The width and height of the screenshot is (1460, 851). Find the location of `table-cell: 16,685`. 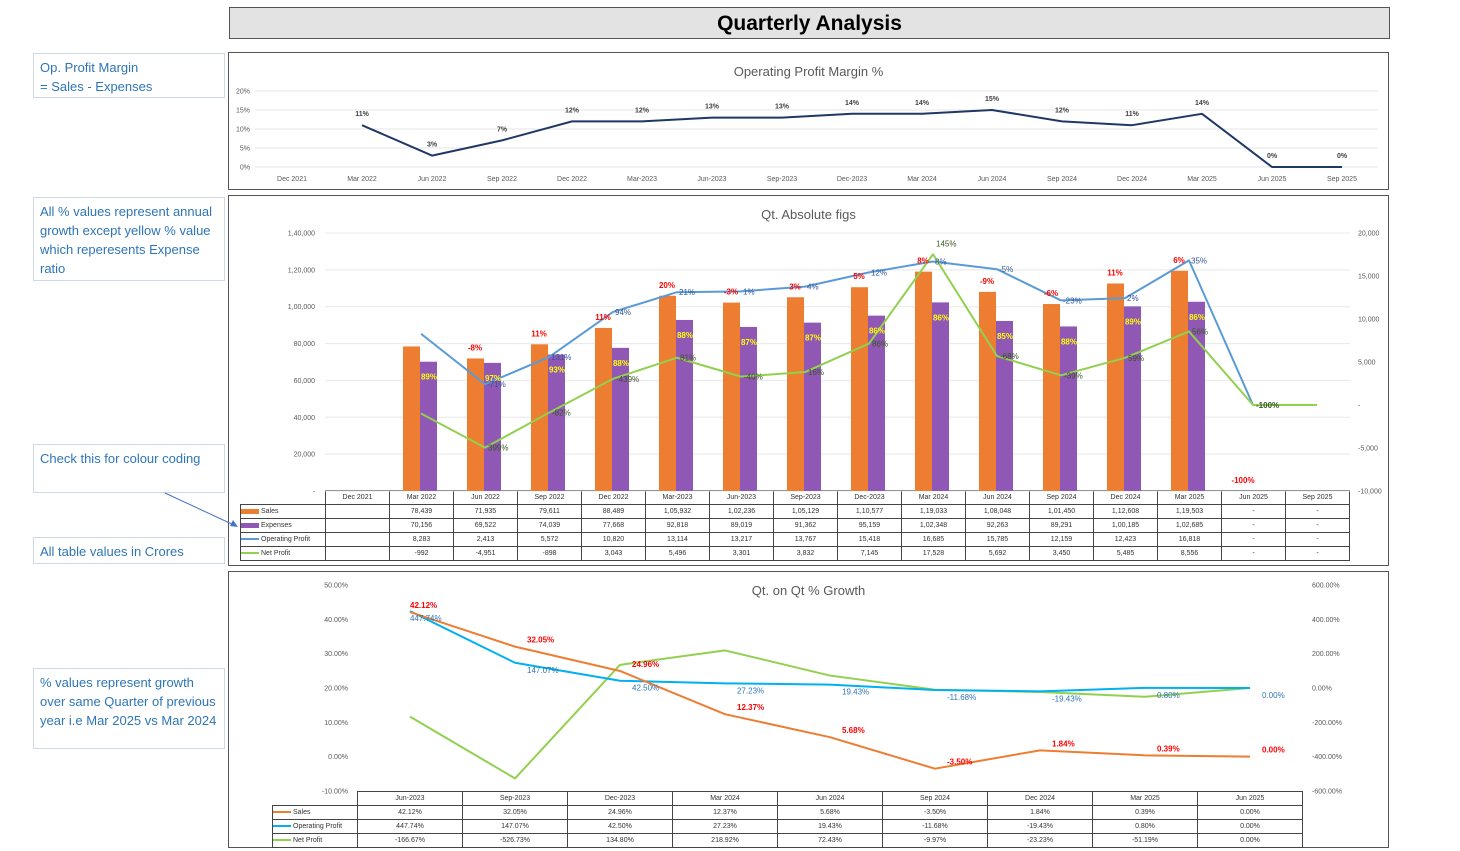

table-cell: 16,685 is located at coordinates (933, 539).